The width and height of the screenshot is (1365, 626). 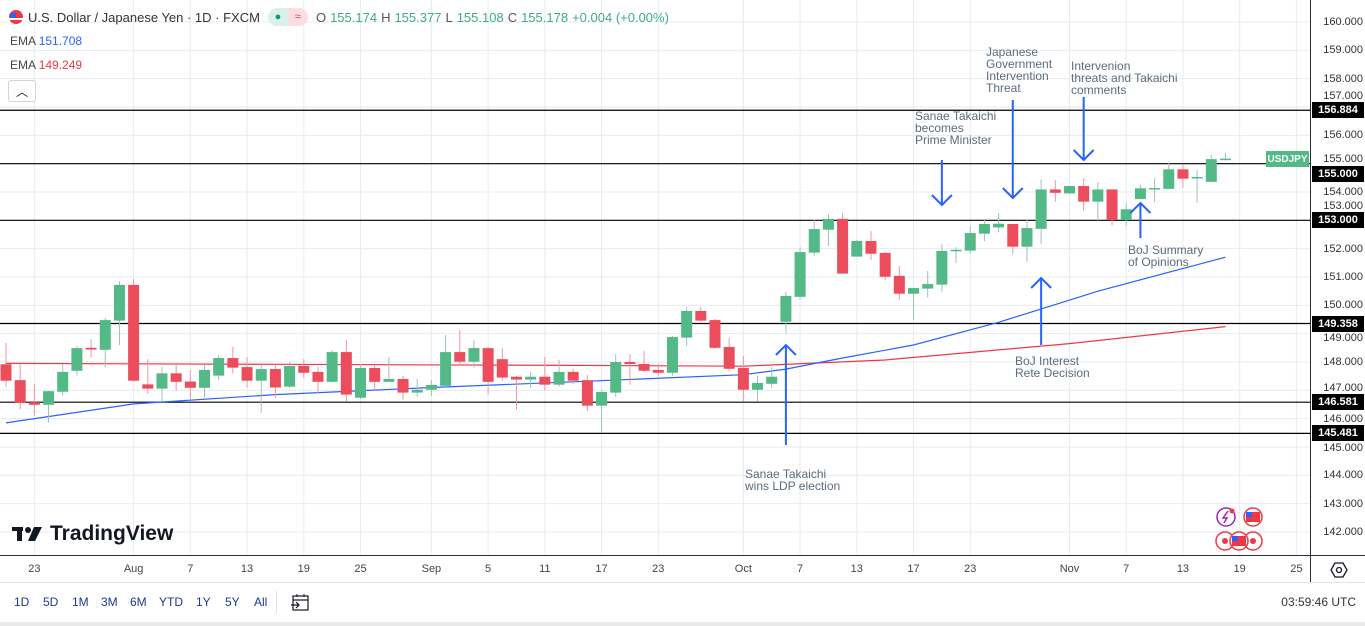 I want to click on clock: 03:59:46 UTC, so click(x=1318, y=602).